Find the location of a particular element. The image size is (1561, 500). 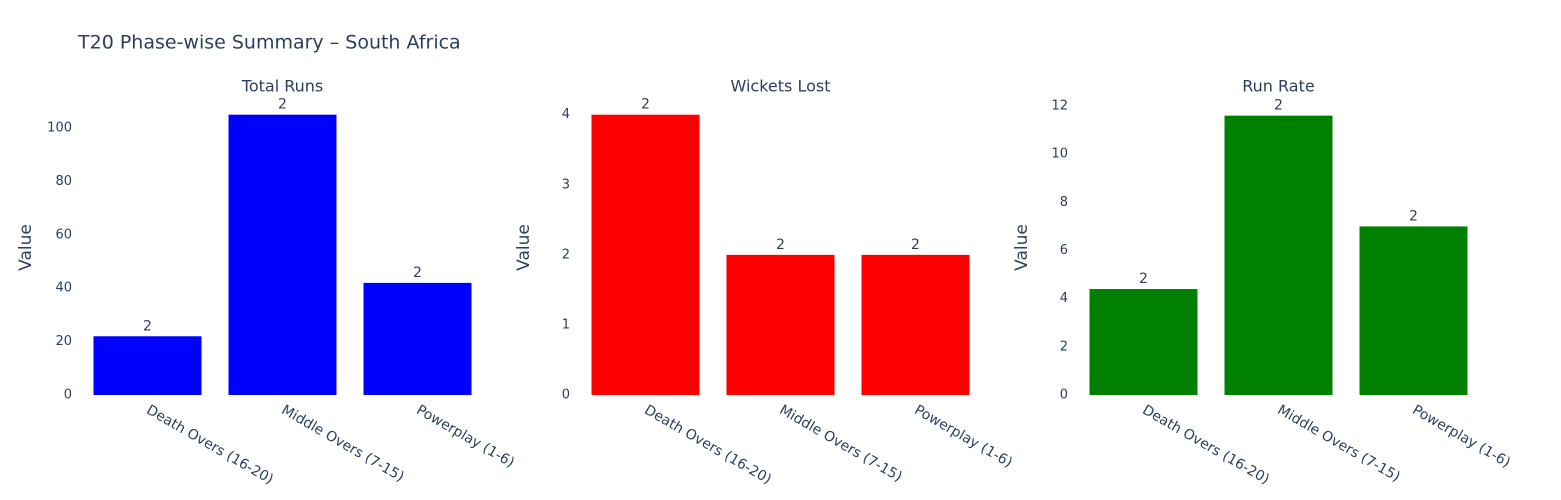

y-tick-label: 6 is located at coordinates (1064, 250).